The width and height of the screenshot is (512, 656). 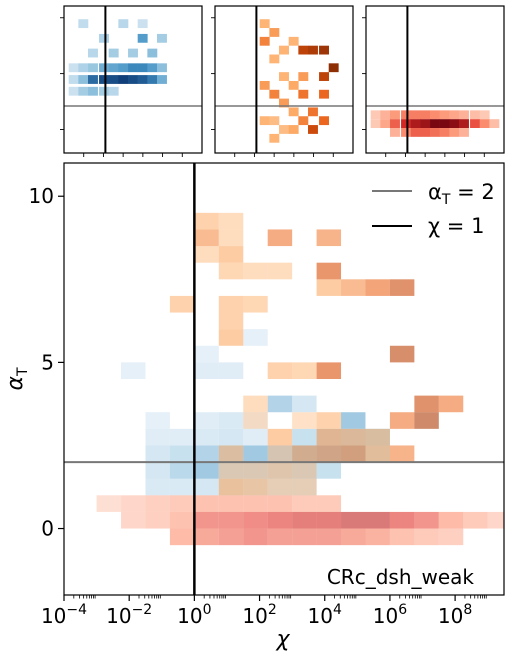 I want to click on inset-frame, so click(x=284, y=79).